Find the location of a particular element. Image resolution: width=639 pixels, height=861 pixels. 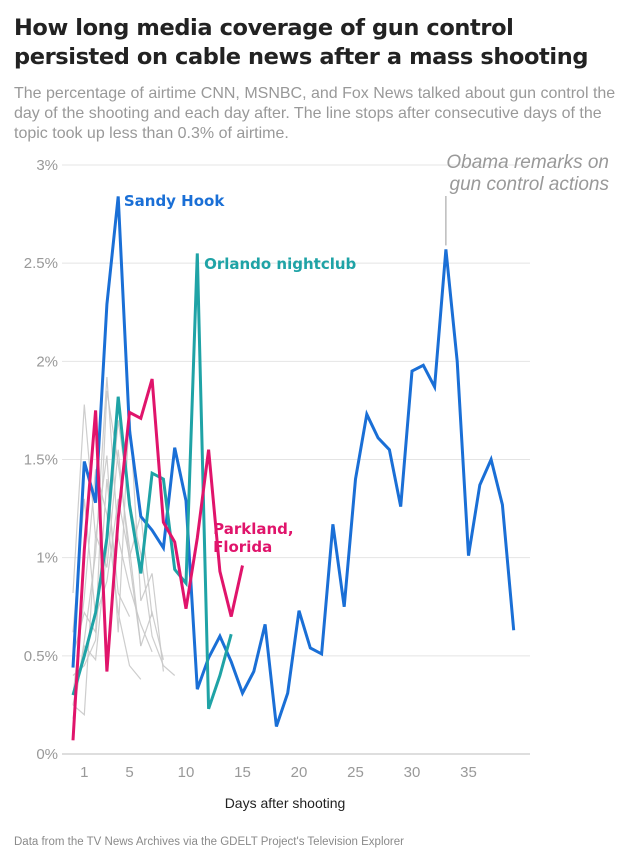

x-axis-label: Days after shooting is located at coordinates (285, 803).